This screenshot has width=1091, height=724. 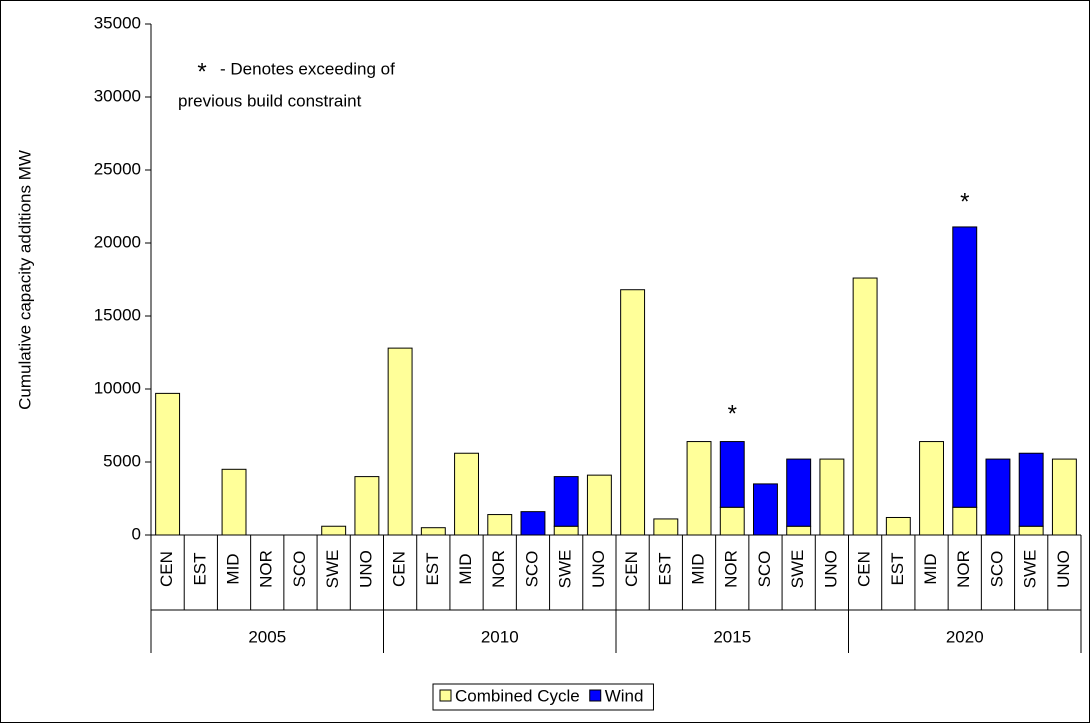 I want to click on y-tick-label: 30000, so click(x=117, y=95).